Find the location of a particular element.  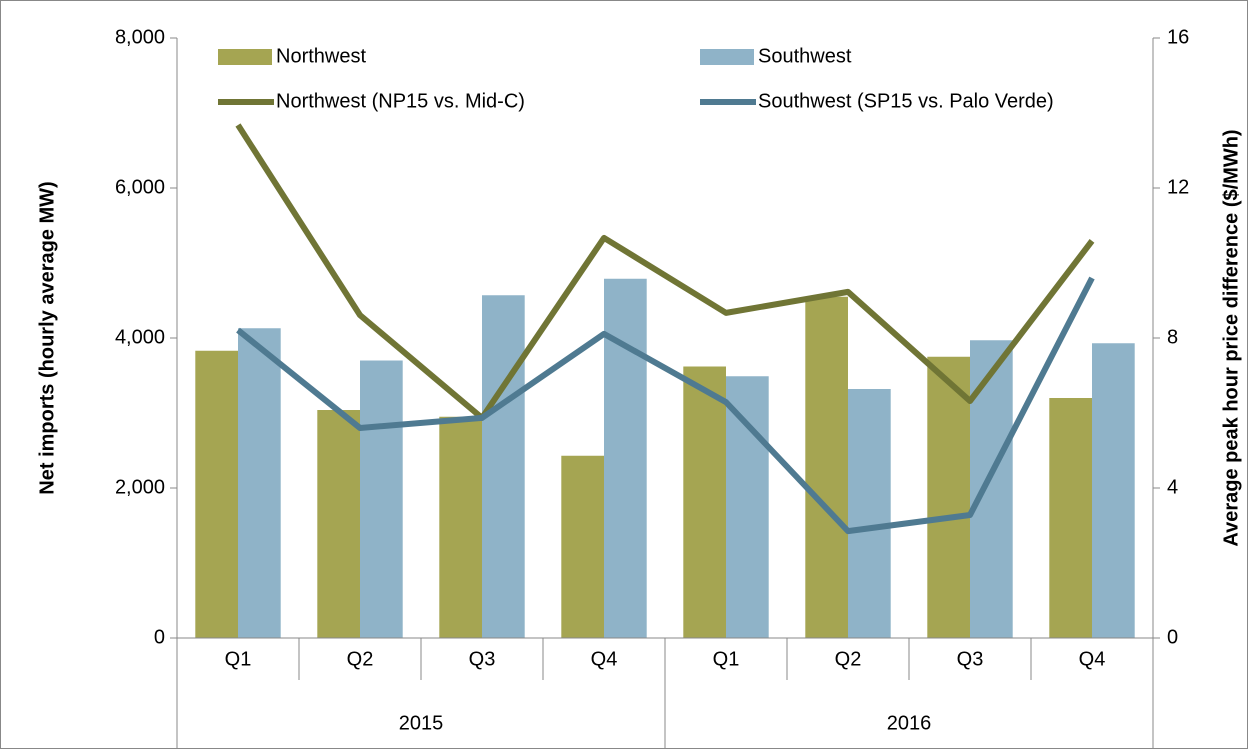

y-tick-label: 6,000 is located at coordinates (140, 187).